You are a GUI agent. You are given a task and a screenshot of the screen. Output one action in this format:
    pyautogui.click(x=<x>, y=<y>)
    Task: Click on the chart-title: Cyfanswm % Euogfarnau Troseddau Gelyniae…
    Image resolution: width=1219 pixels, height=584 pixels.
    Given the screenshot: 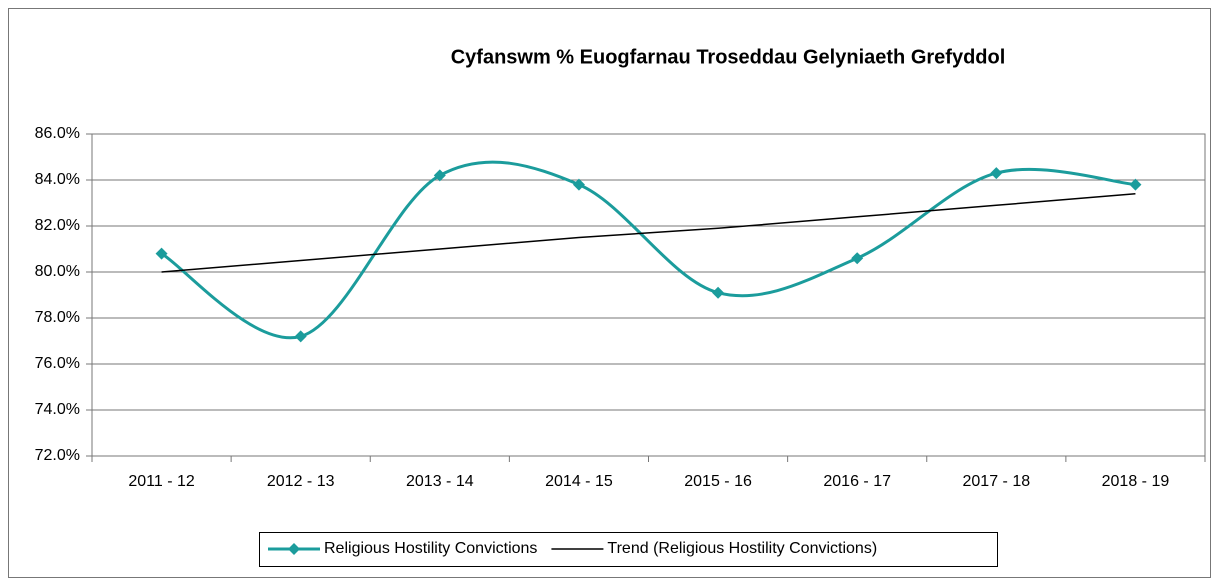 What is the action you would take?
    pyautogui.click(x=728, y=57)
    